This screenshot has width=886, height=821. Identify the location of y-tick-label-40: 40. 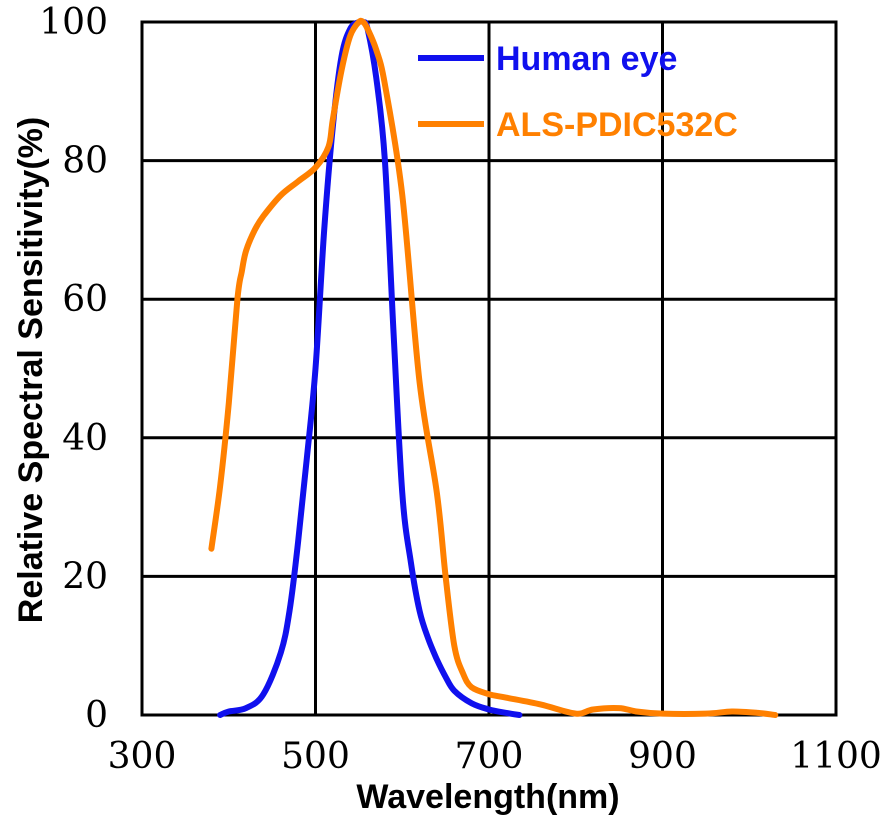
(85, 438).